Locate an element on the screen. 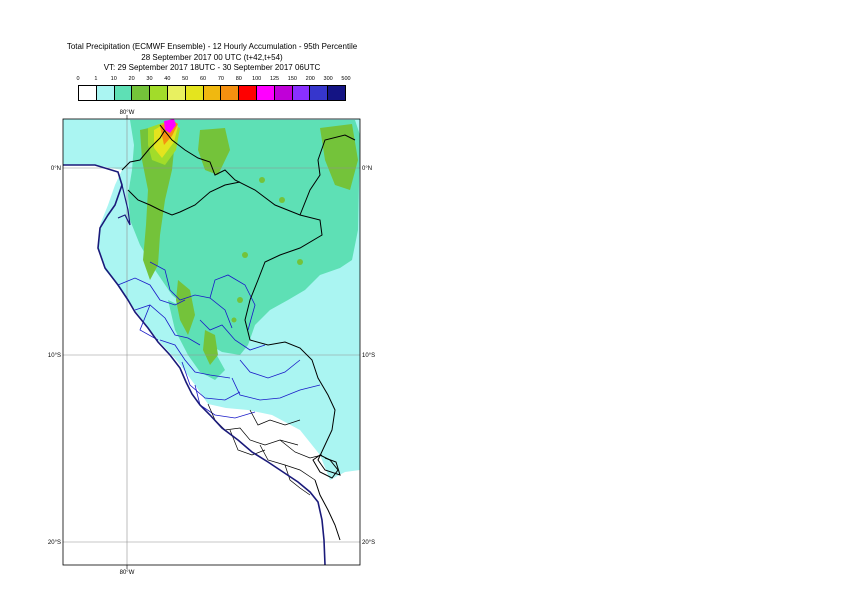 The width and height of the screenshot is (842, 596). gulf-coast is located at coordinates (124, 205).